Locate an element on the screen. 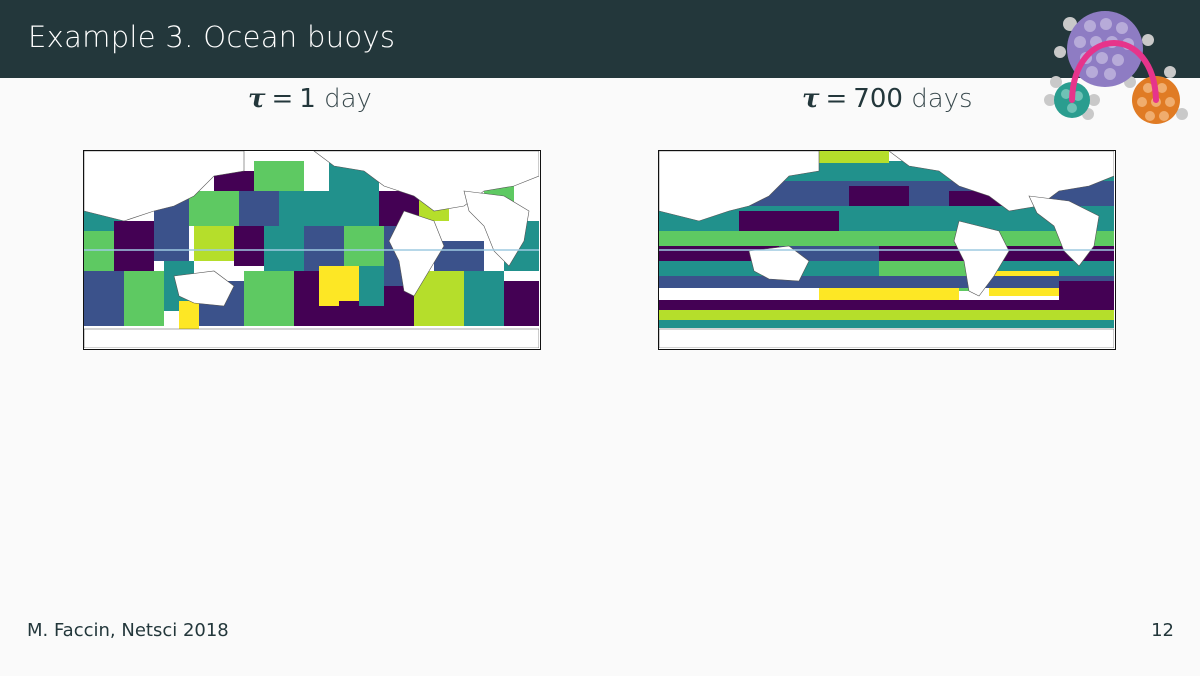 This screenshot has width=1200, height=676. tau-unit: days is located at coordinates (942, 99).